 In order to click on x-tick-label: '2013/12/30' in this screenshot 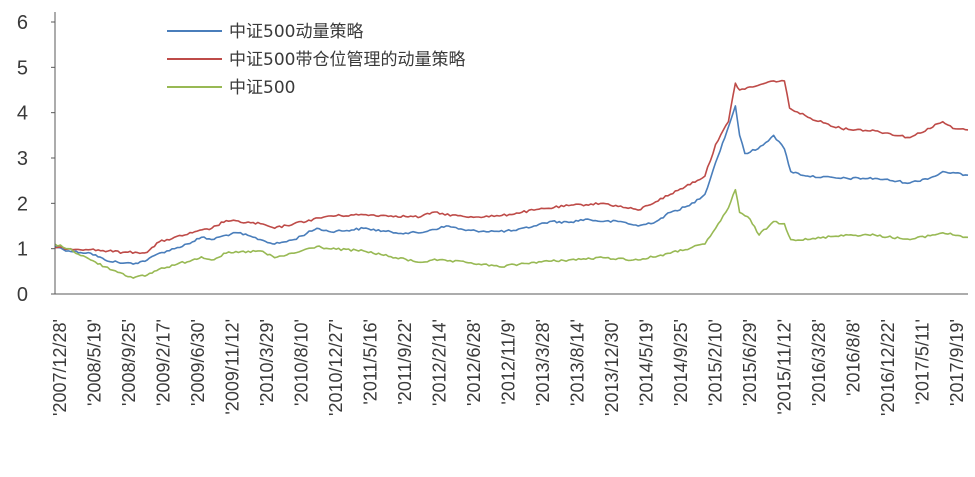, I will do `click(612, 367)`.